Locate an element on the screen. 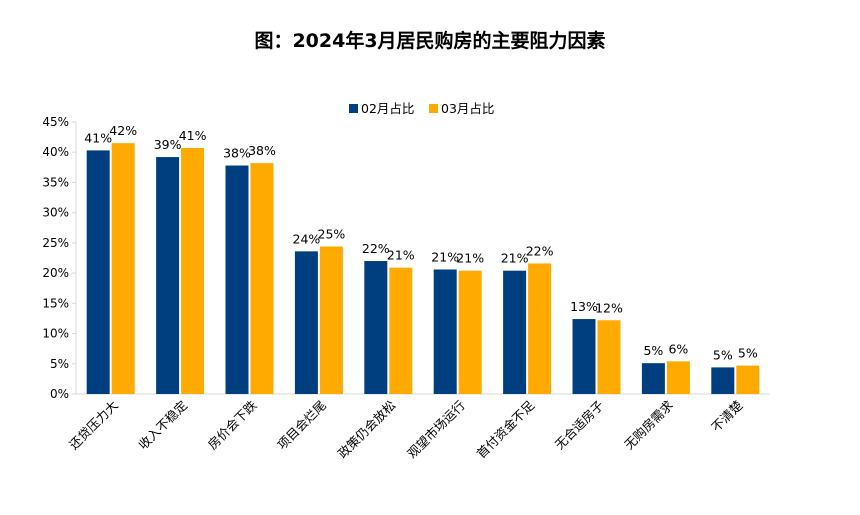 This screenshot has width=860, height=515. data-label: 24% is located at coordinates (307, 238).